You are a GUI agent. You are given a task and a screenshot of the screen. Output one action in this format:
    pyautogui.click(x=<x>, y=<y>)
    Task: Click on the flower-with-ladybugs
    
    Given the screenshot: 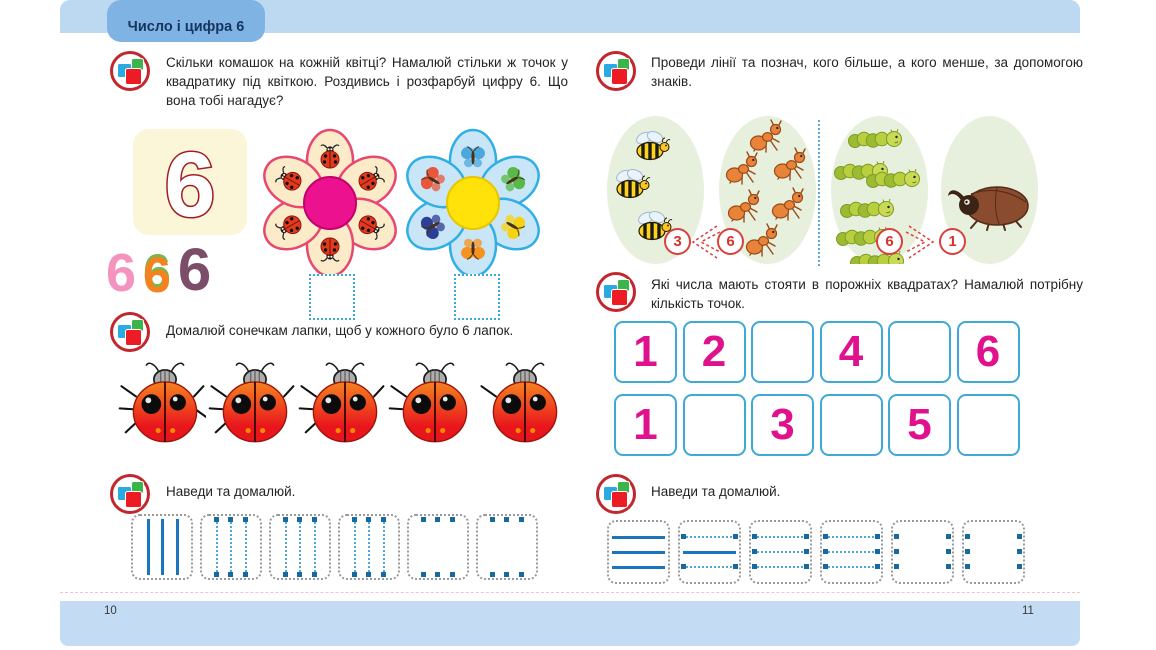 What is the action you would take?
    pyautogui.click(x=330, y=203)
    